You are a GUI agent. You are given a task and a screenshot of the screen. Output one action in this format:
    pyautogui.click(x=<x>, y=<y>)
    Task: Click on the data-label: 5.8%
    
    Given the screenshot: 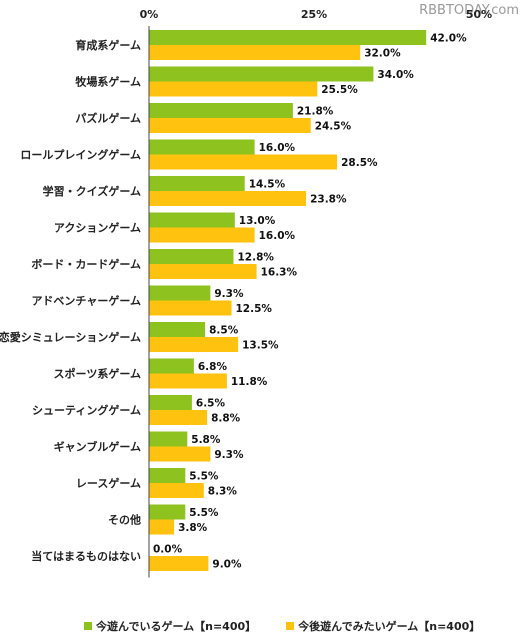 What is the action you would take?
    pyautogui.click(x=206, y=440)
    